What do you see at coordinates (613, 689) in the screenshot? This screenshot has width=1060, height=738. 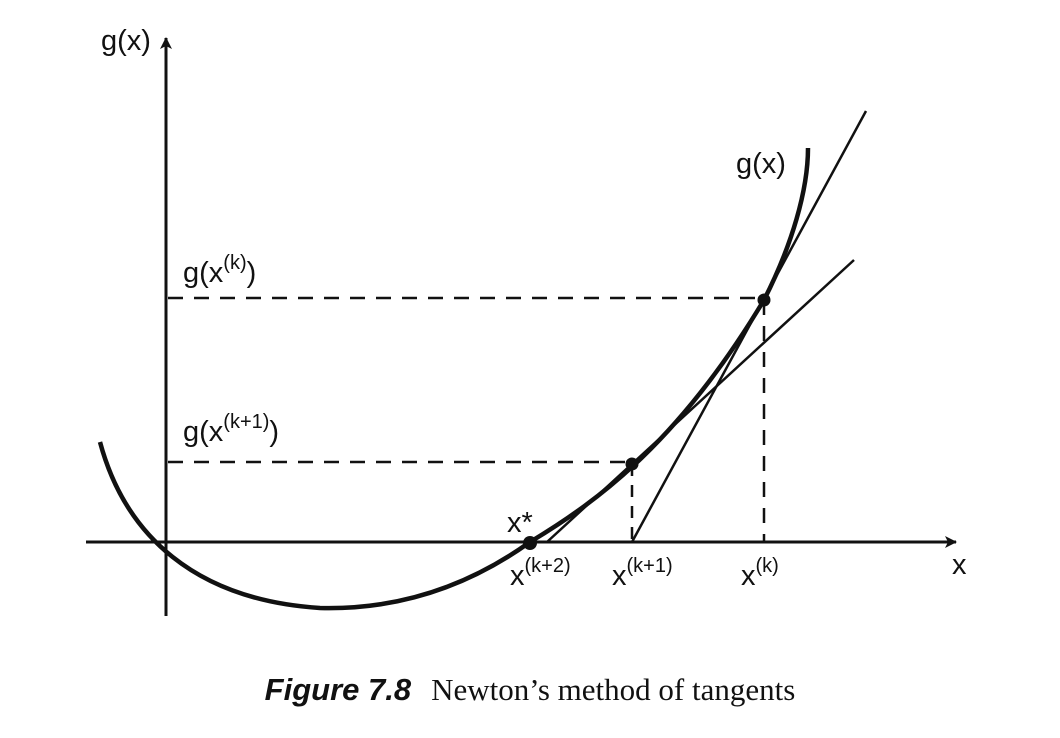 I see `caption-text: Newton’s method of tangents` at bounding box center [613, 689].